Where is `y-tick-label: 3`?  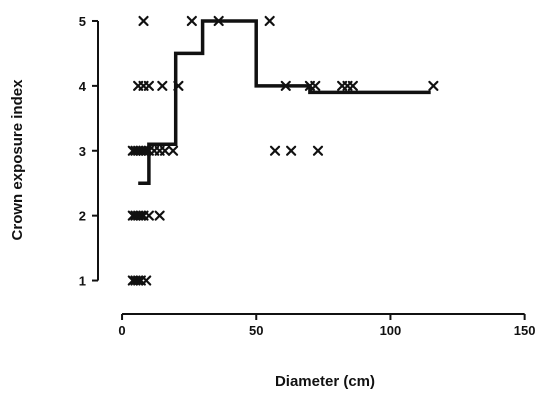
y-tick-label: 3 is located at coordinates (82, 151).